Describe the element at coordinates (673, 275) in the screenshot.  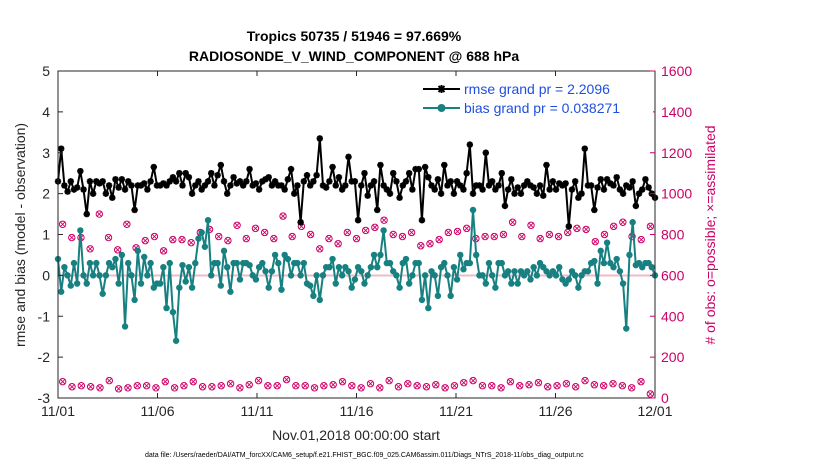
I see `y2-tick-label: 600` at that location.